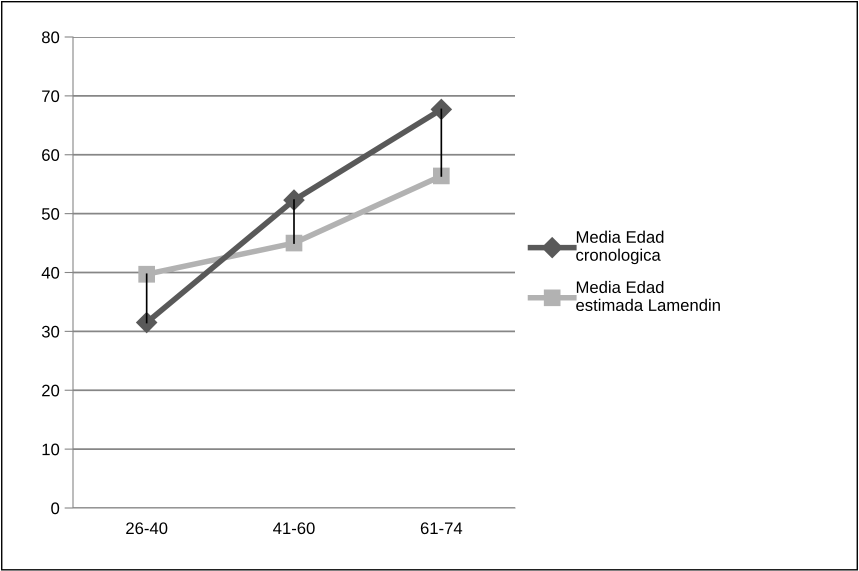 The image size is (859, 571). I want to click on y-tick-label: 40, so click(51, 272).